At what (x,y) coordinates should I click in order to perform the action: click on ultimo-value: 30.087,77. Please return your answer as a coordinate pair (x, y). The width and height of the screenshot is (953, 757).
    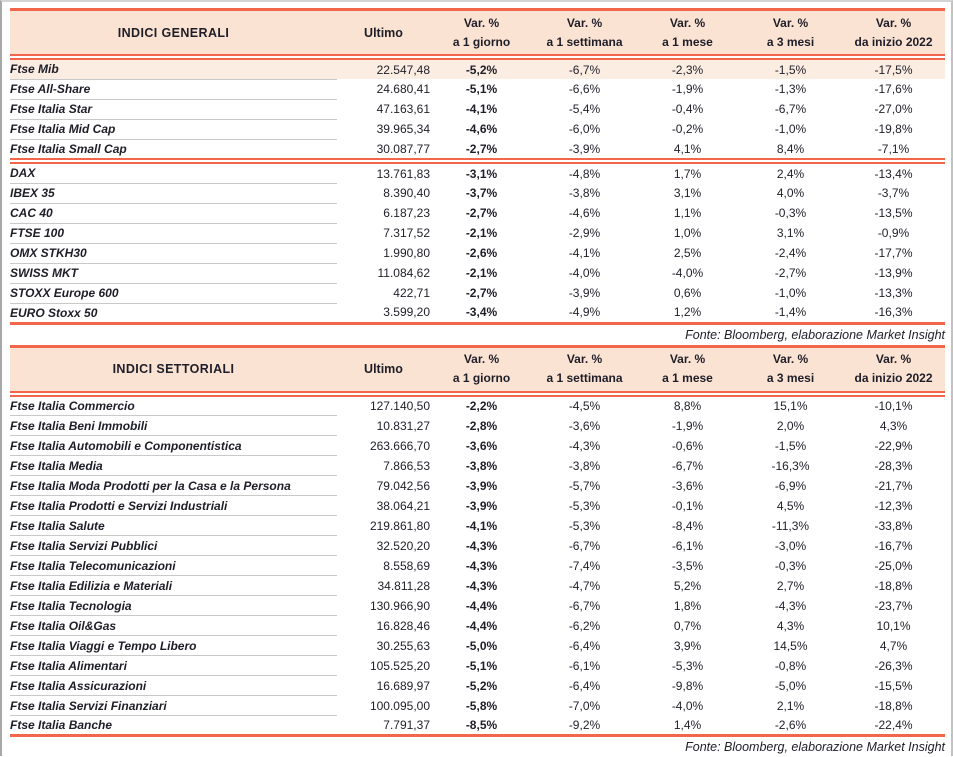
    Looking at the image, I should click on (383, 149).